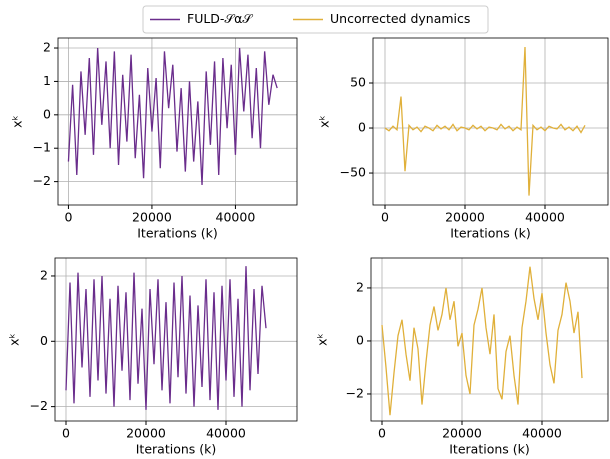  Describe the element at coordinates (47, 80) in the screenshot. I see `y-tick-label: 1` at that location.